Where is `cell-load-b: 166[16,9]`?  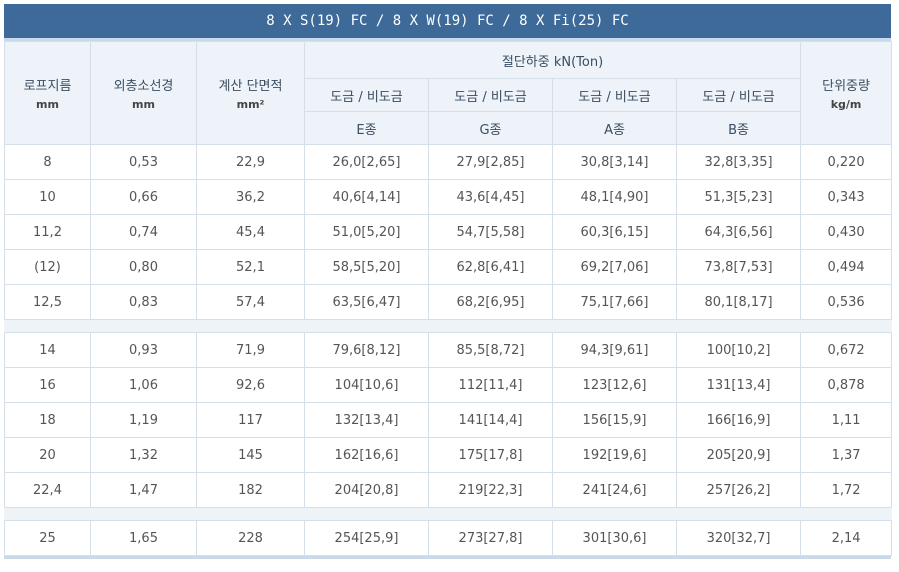
cell-load-b: 166[16,9] is located at coordinates (738, 420).